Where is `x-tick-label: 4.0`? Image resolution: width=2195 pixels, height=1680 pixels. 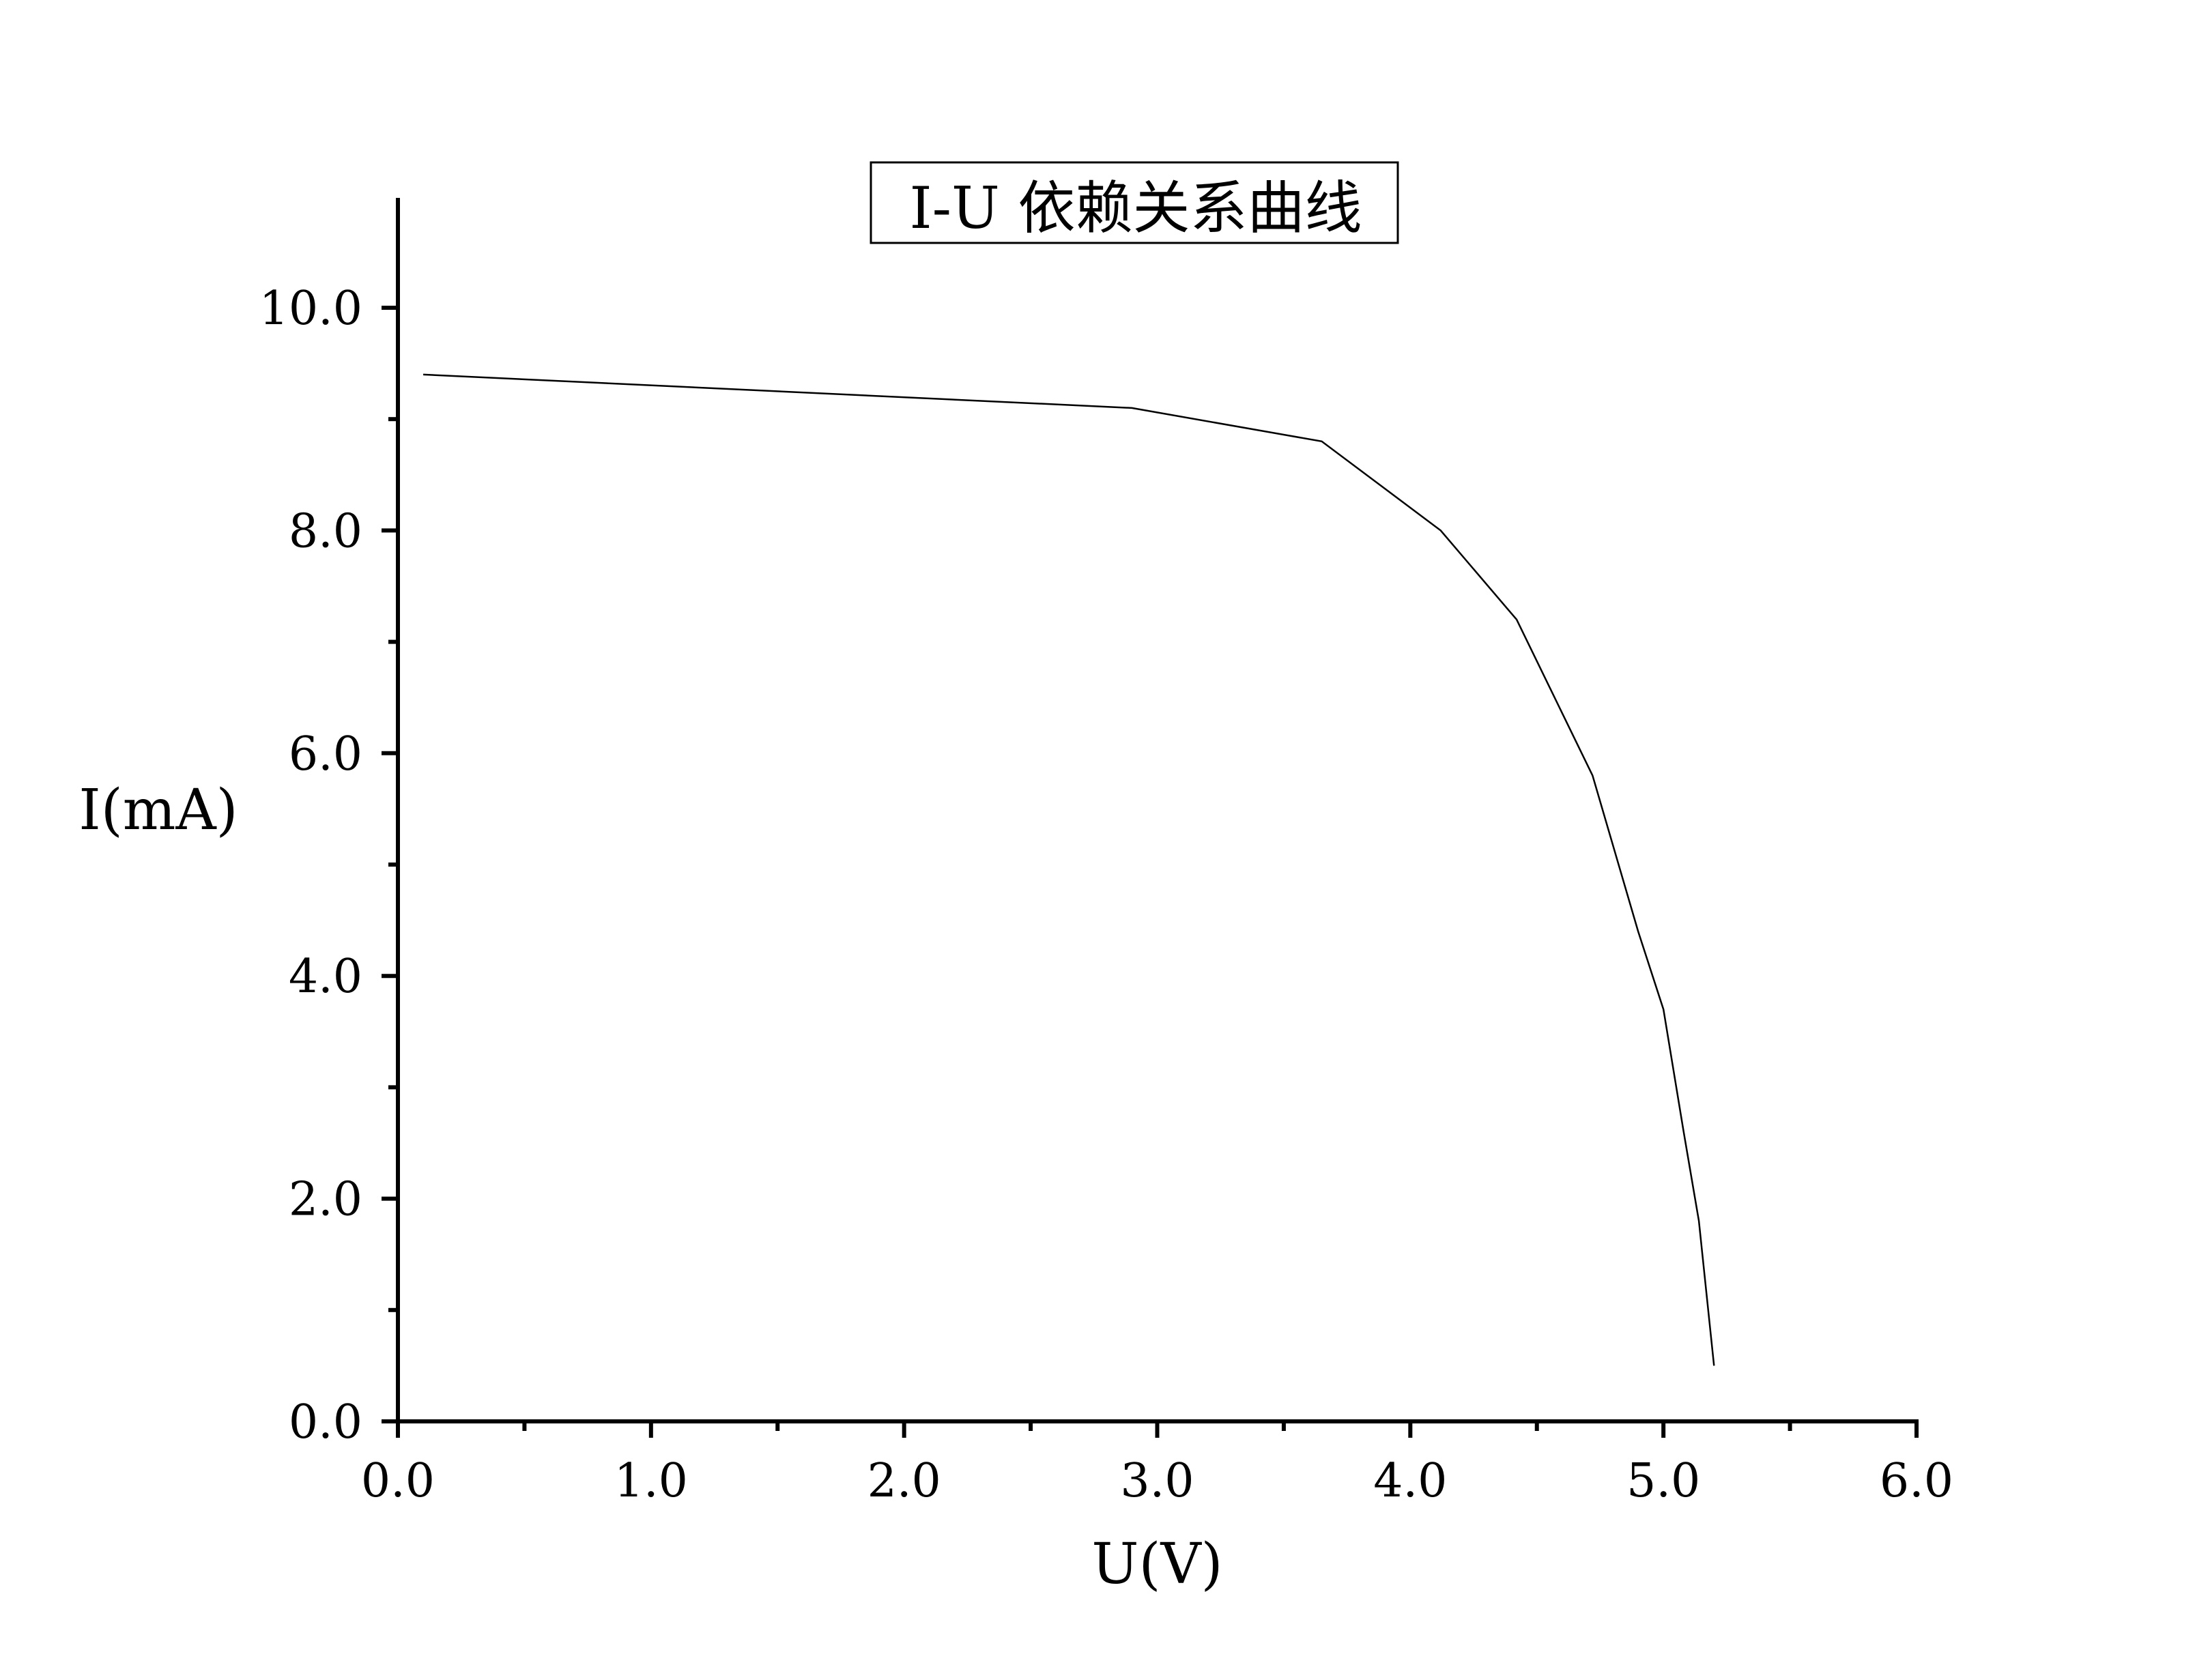 x-tick-label: 4.0 is located at coordinates (1410, 1481).